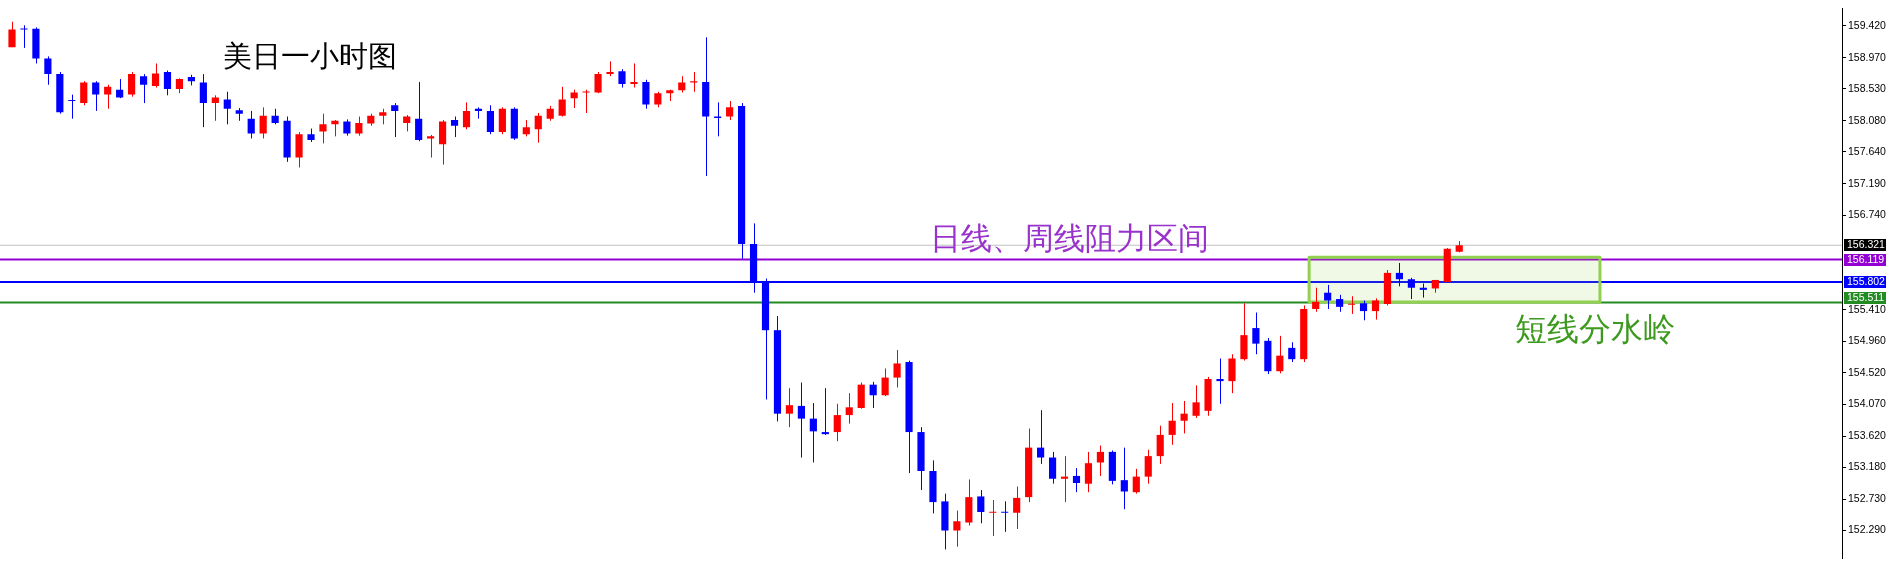 The width and height of the screenshot is (1889, 567). Describe the element at coordinates (1867, 150) in the screenshot. I see `y-tick-label: 157.640` at that location.